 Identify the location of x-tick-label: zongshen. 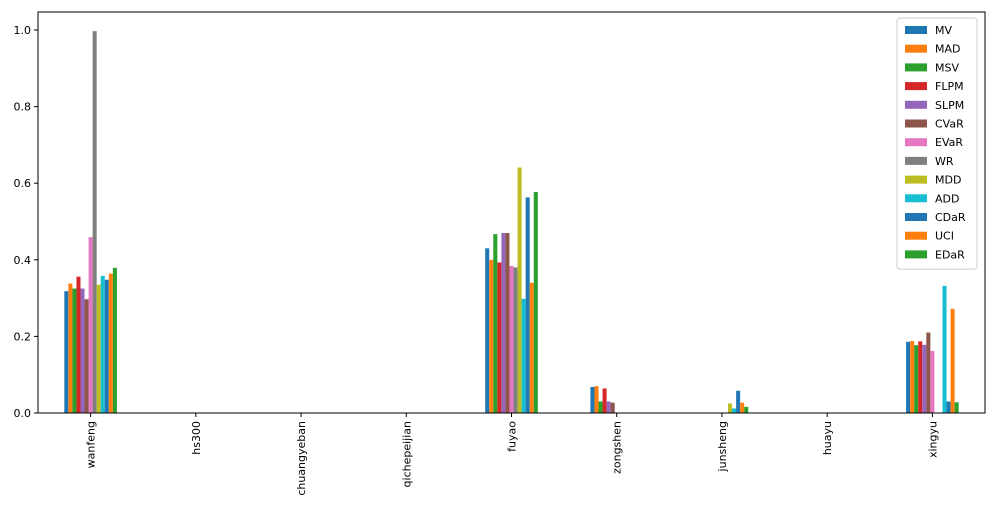
(617, 447).